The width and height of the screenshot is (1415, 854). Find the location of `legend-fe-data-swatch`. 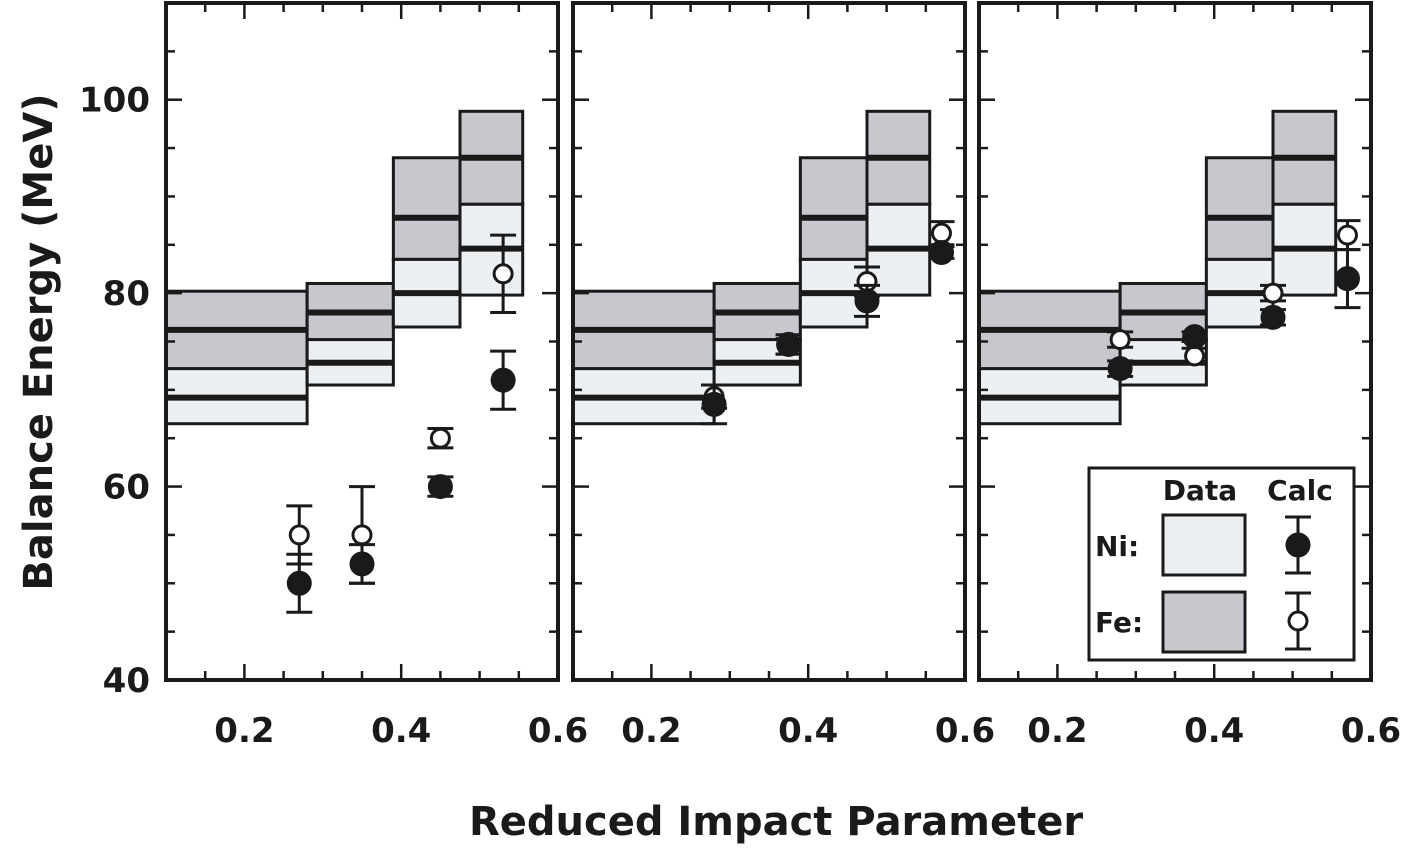

legend-fe-data-swatch is located at coordinates (1204, 622).